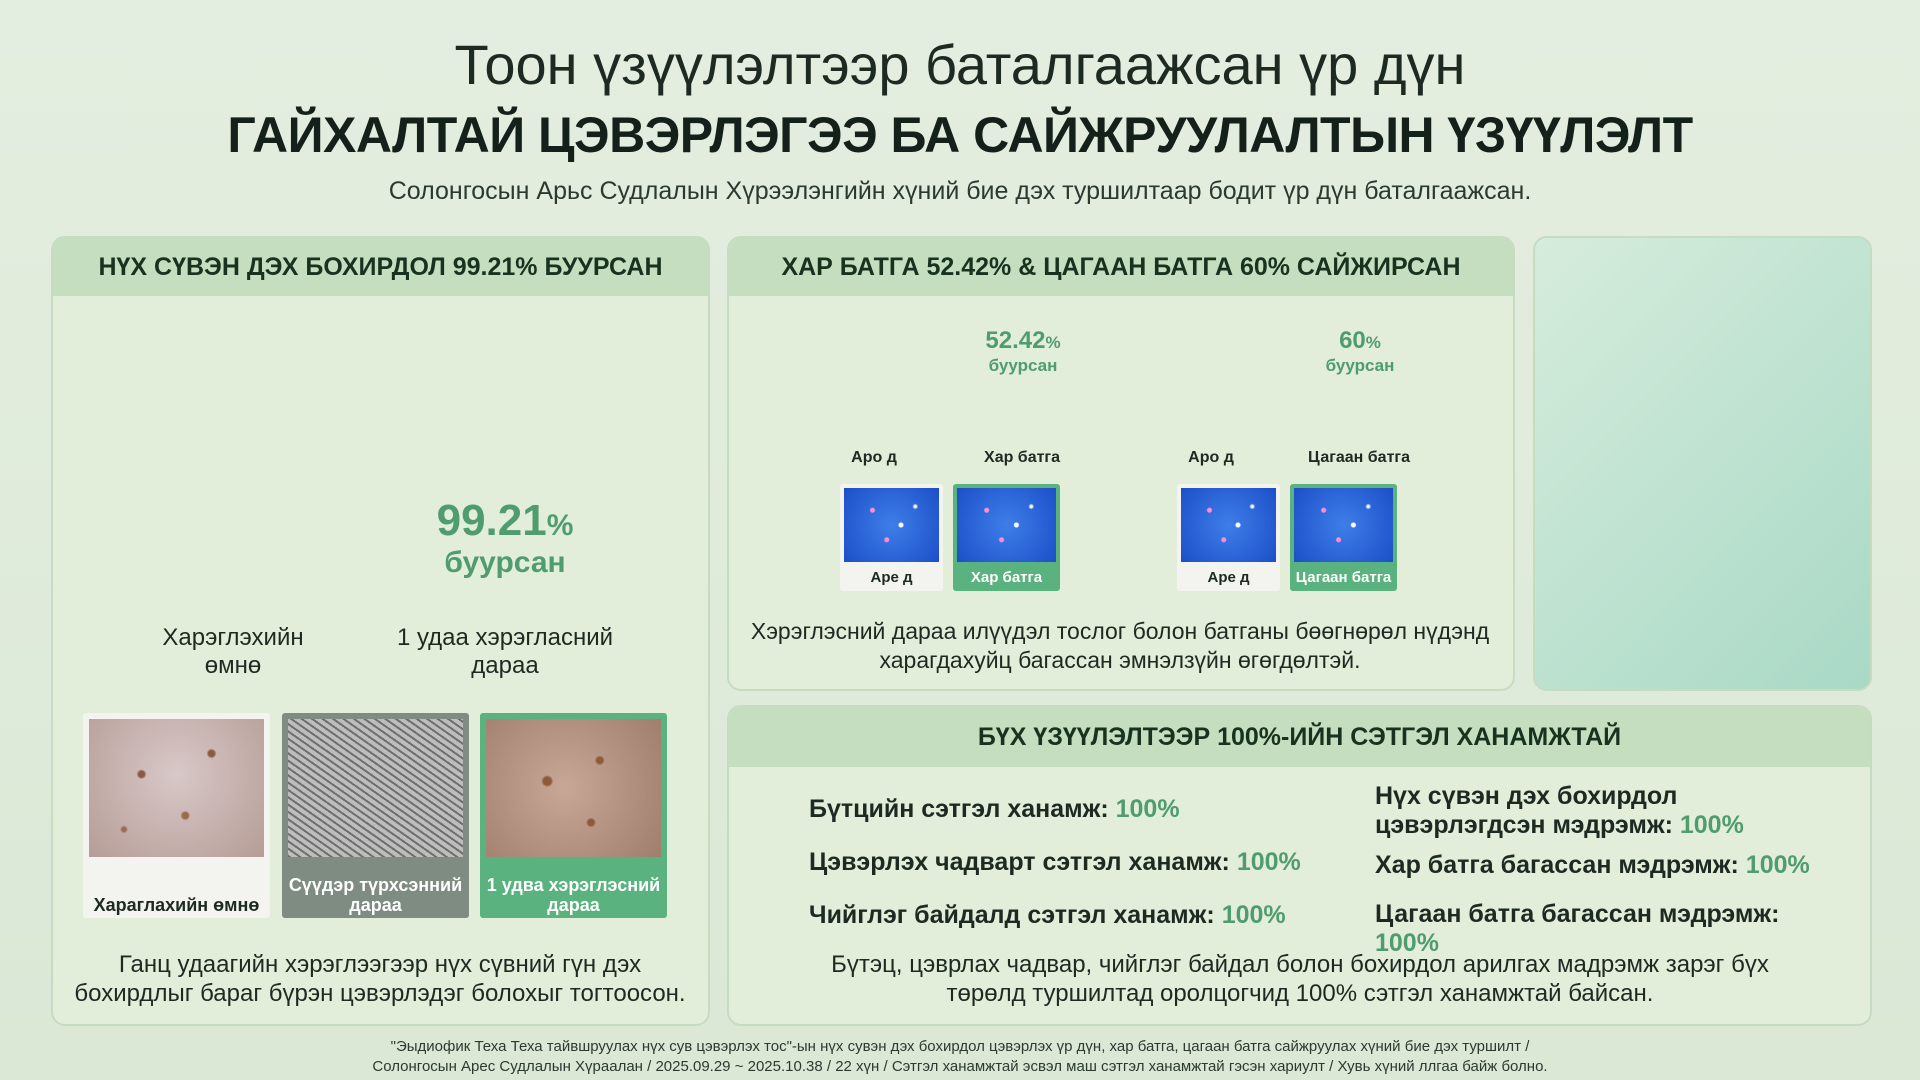 The height and width of the screenshot is (1080, 1920). I want to click on item-label: Цэвэрлэх чадварт сэтгэл ханамж:, so click(1019, 862).